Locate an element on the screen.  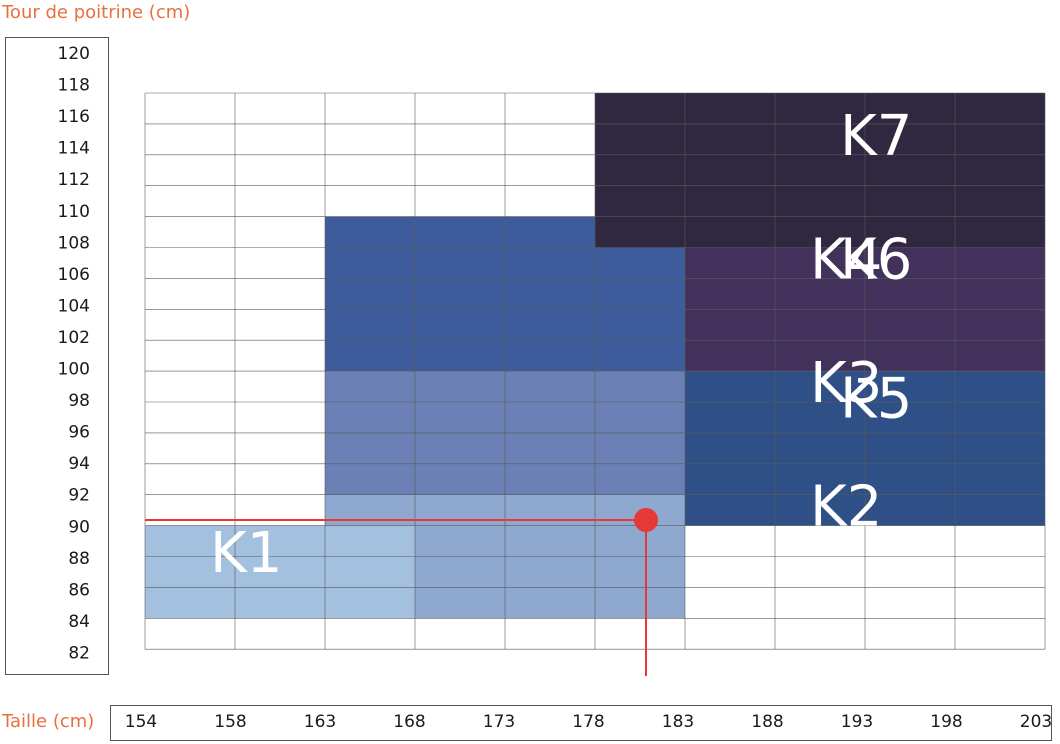
y-tick-label: 108 is located at coordinates (74, 243).